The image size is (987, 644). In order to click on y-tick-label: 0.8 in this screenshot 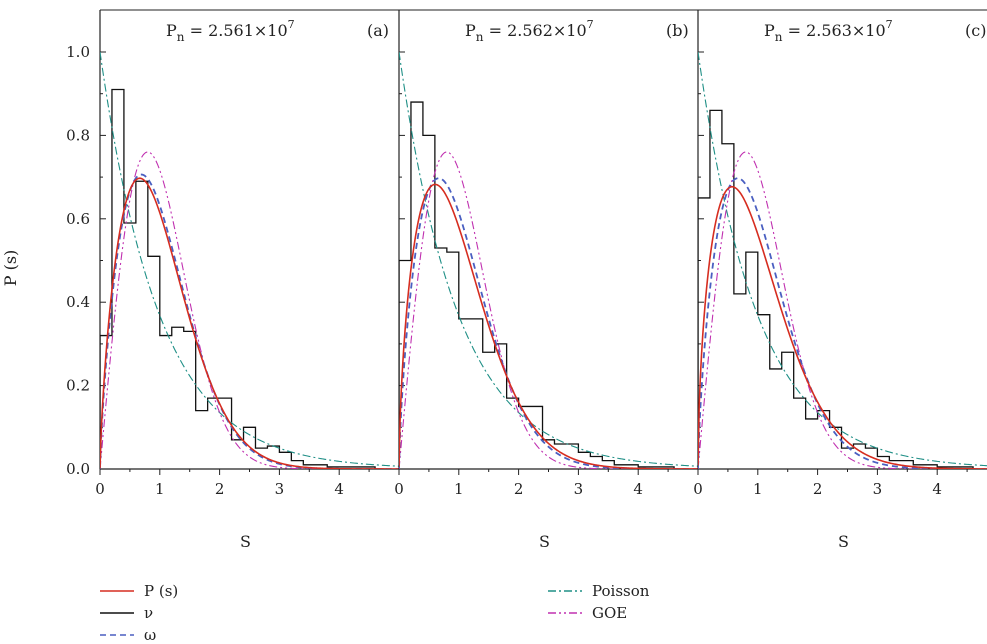, I will do `click(78, 135)`.